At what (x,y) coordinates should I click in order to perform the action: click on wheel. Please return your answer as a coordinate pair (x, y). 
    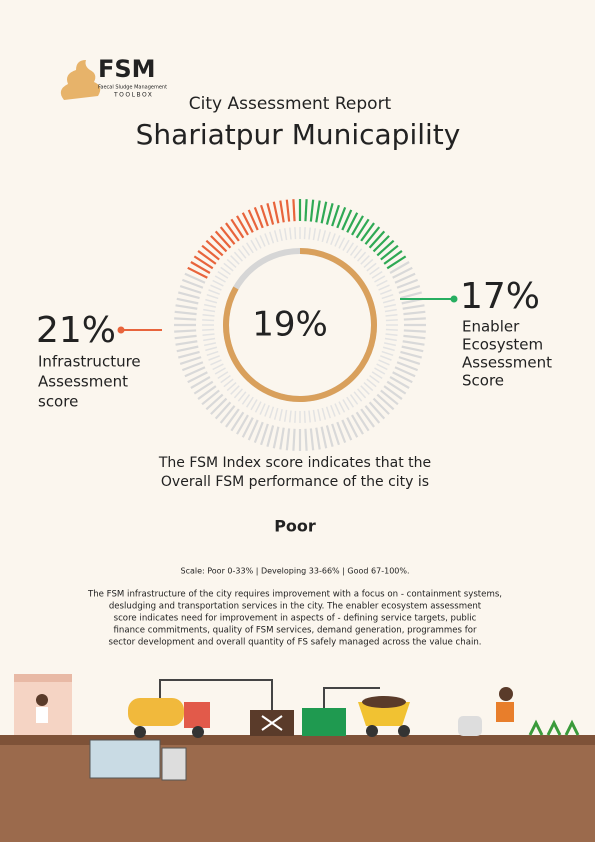
    Looking at the image, I should click on (198, 732).